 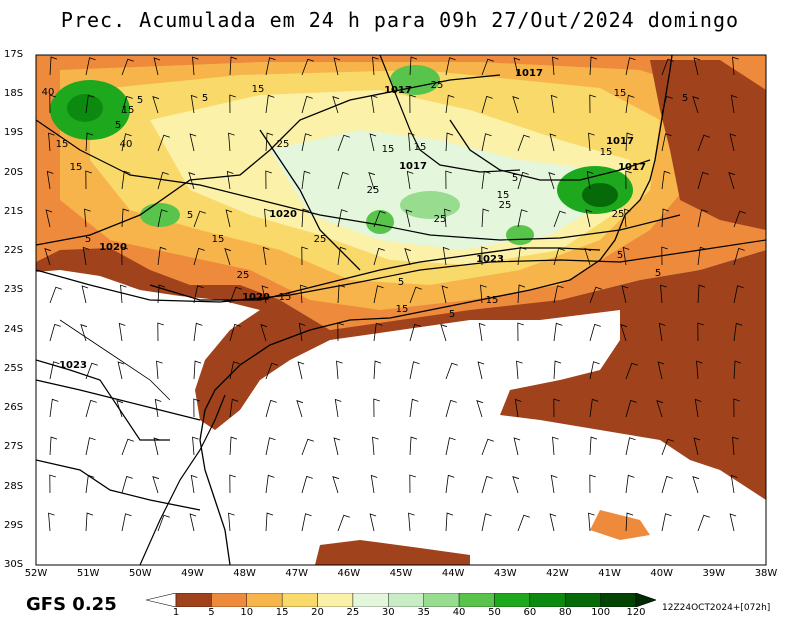 I want to click on latitude-label: 18S, so click(x=14, y=94).